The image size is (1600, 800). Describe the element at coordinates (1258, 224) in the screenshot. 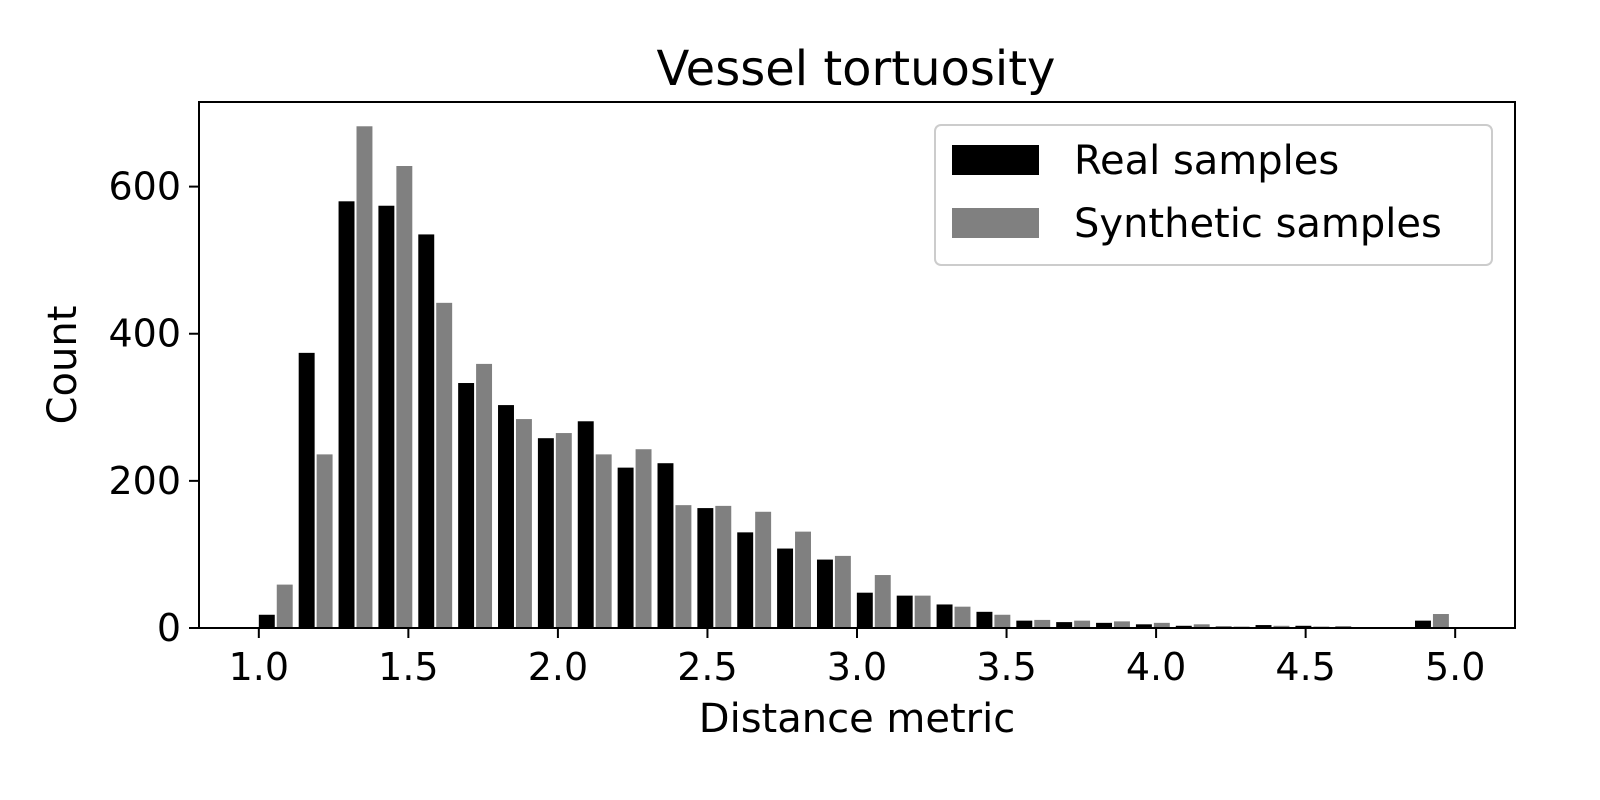

I see `legend-label-synthetic: Synthetic samples` at that location.